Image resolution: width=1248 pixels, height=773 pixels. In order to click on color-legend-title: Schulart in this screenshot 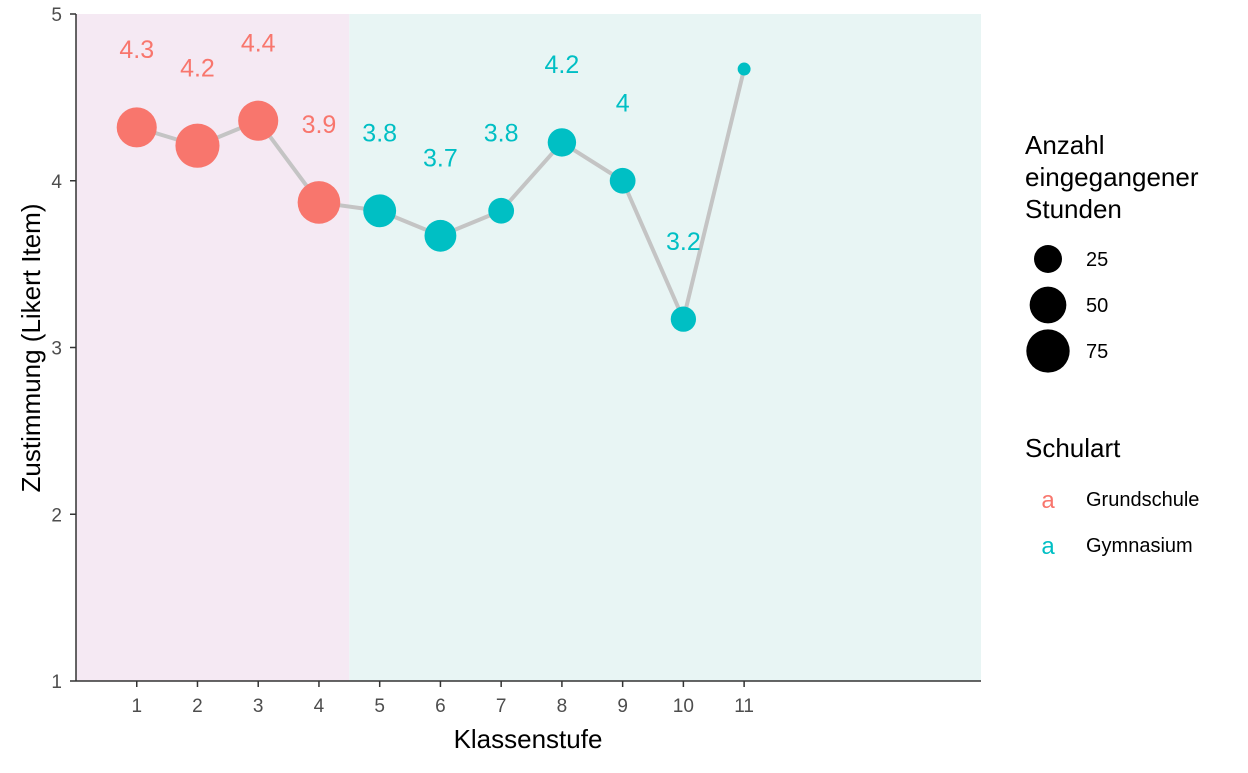, I will do `click(1073, 448)`.